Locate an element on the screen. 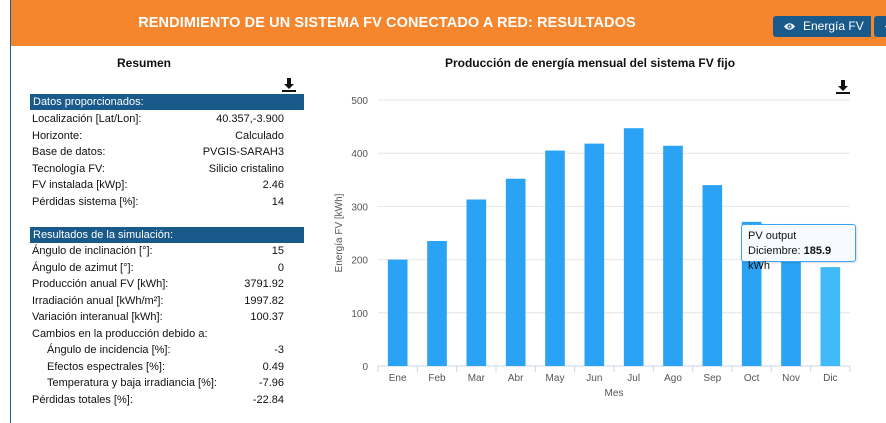 Image resolution: width=886 pixels, height=423 pixels. summary-row-label: Pérdidas totales [%]: is located at coordinates (82, 399).